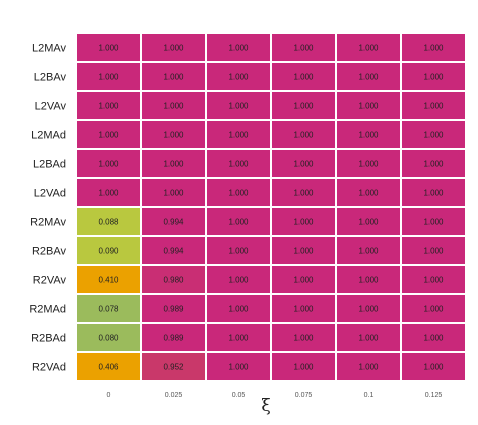 This screenshot has width=478, height=425. I want to click on y-tick-label: L2BAv, so click(50, 78).